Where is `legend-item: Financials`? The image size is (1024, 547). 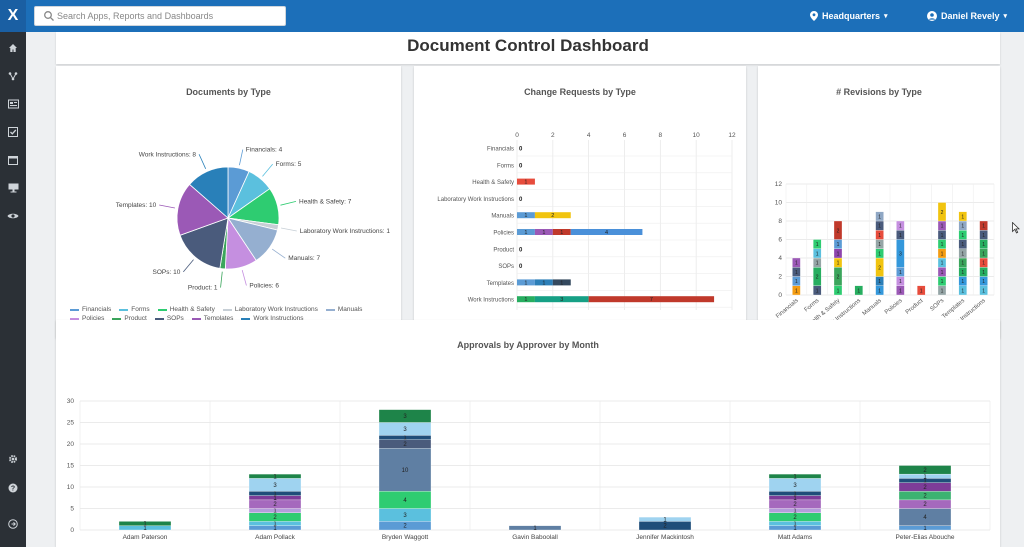
legend-item: Financials is located at coordinates (90, 309).